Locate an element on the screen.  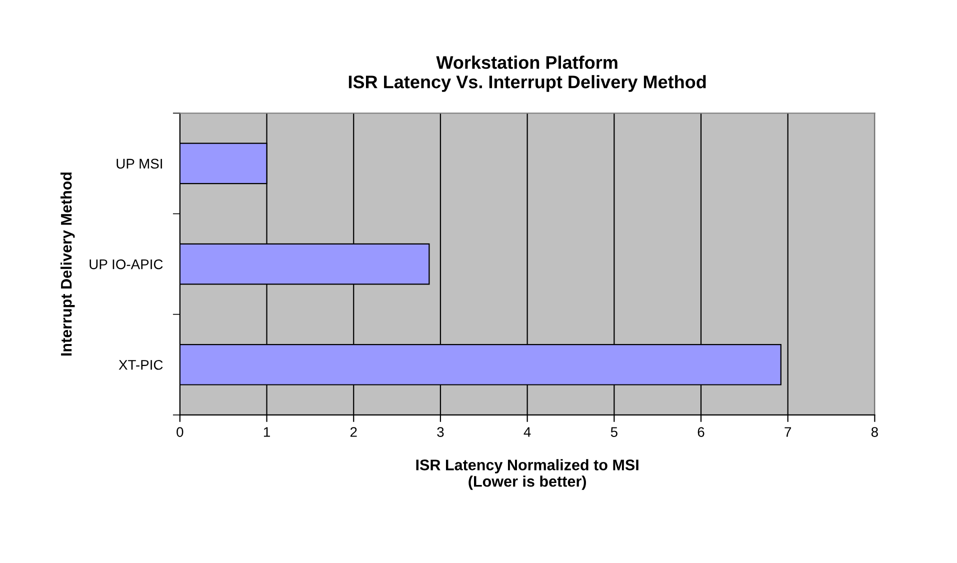
x-tick-label: 1 is located at coordinates (267, 432).